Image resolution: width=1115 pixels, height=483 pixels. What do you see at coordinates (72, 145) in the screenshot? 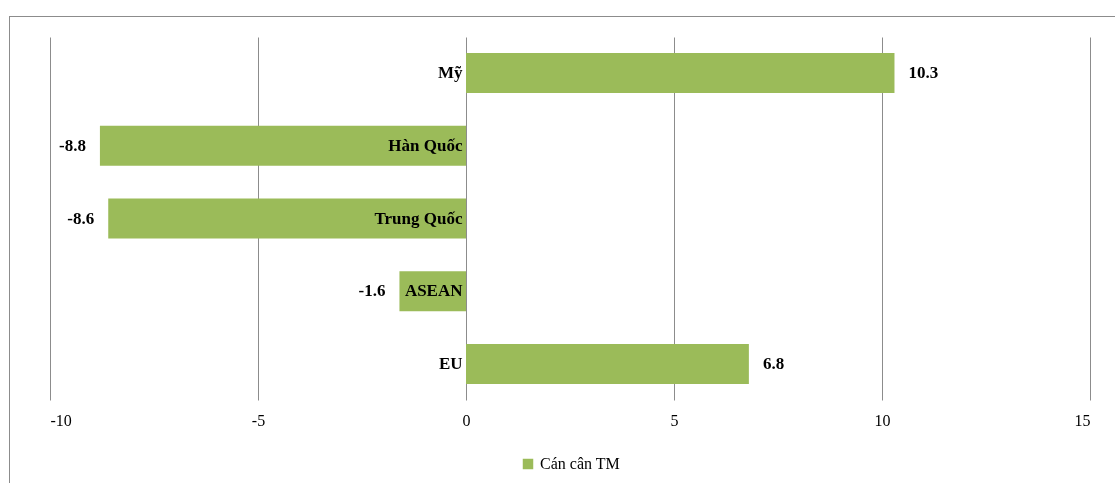
I see `data-label: -8.8` at bounding box center [72, 145].